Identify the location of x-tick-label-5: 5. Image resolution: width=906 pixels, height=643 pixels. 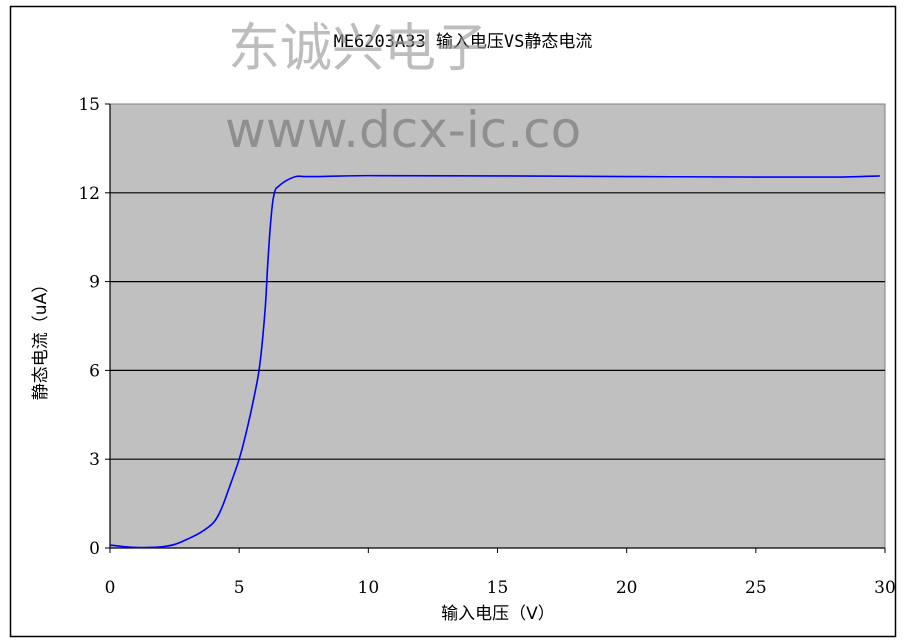
(239, 588).